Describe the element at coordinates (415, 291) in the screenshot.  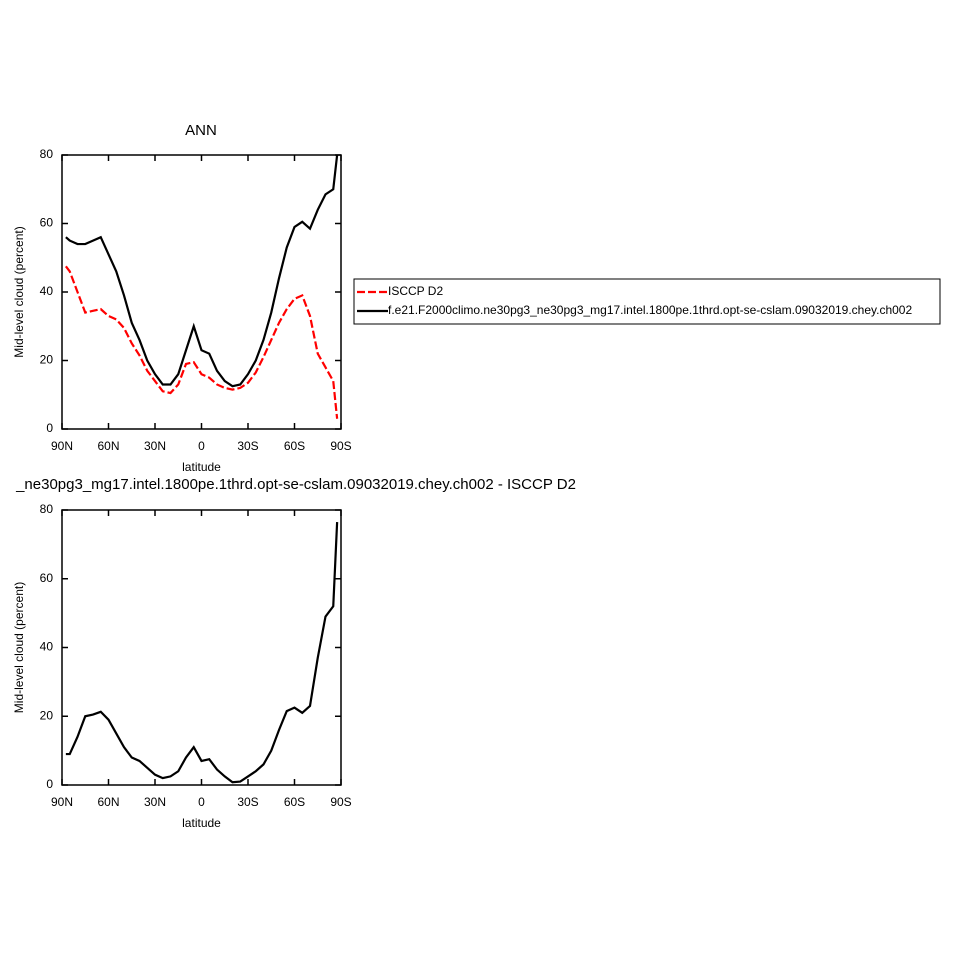
I see `legend-label: ISCCP D2` at that location.